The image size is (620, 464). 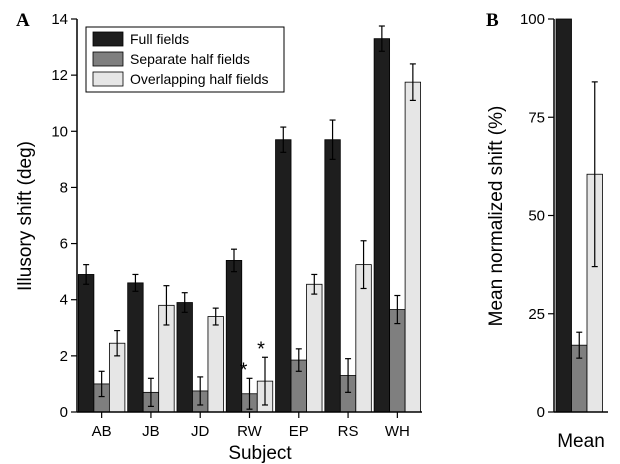 I want to click on bar-wh-full-fields, so click(x=382, y=225).